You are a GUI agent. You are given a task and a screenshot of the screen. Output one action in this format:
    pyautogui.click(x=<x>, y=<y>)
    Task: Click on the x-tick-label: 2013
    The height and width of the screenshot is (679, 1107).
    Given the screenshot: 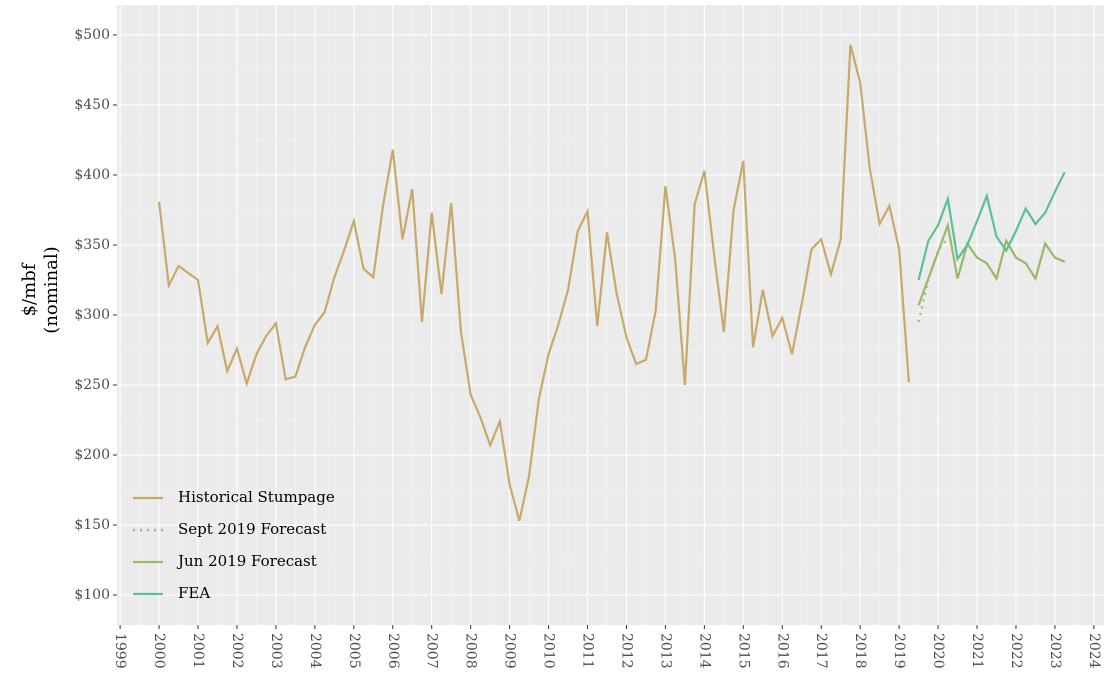 What is the action you would take?
    pyautogui.click(x=665, y=651)
    